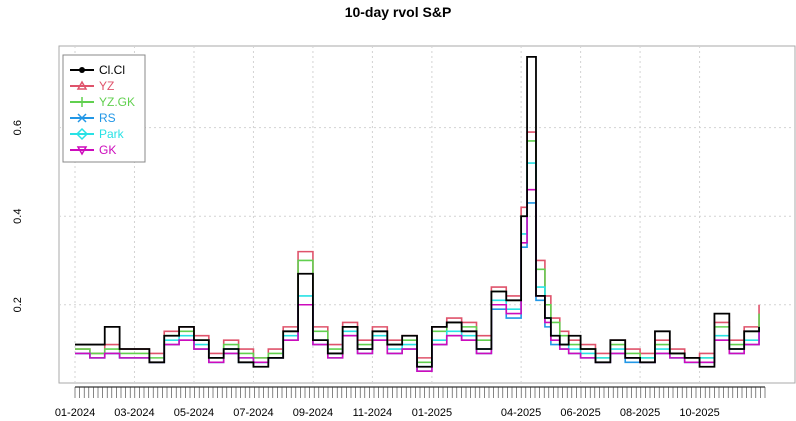  What do you see at coordinates (253, 413) in the screenshot?
I see `x-tick-label: 07-2024` at bounding box center [253, 413].